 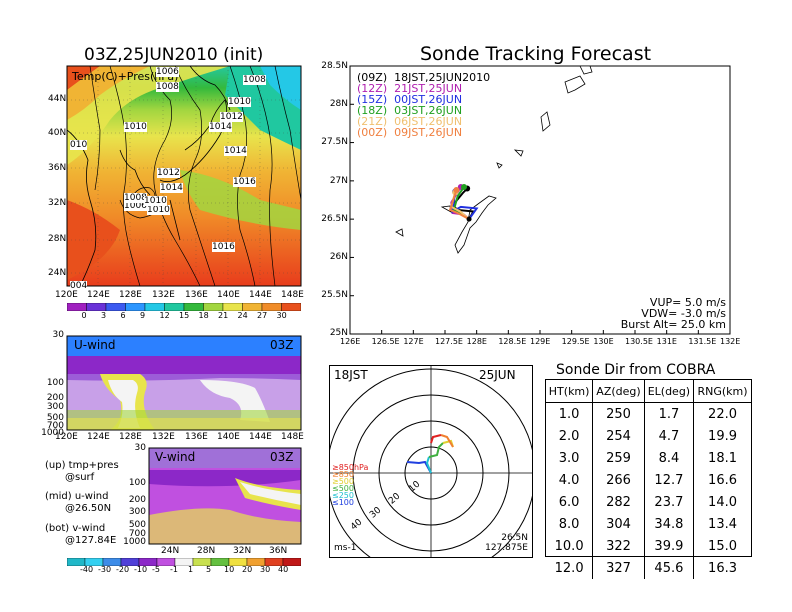 I want to click on launch-entry: (21Z) 06JST,26JUN, so click(x=410, y=121).